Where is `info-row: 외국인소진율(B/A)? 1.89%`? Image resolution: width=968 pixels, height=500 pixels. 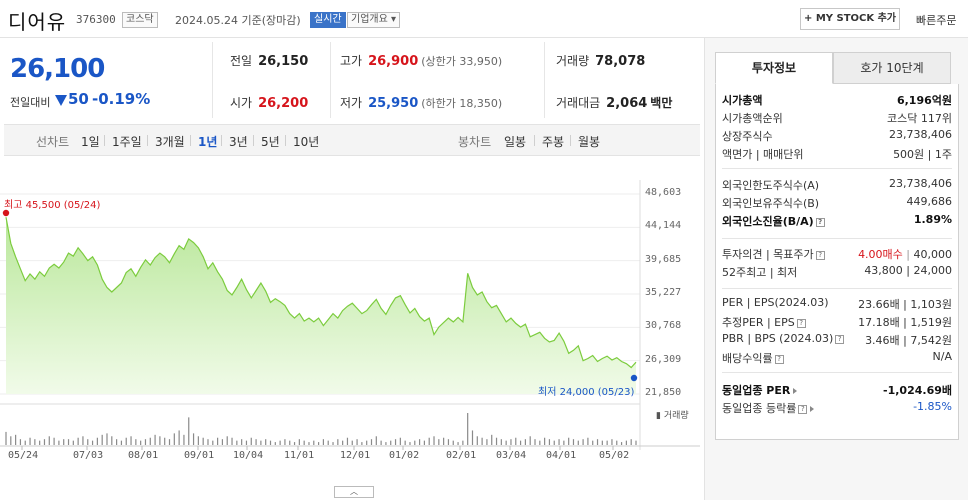 info-row: 외국인소진율(B/A)? 1.89% is located at coordinates (837, 222).